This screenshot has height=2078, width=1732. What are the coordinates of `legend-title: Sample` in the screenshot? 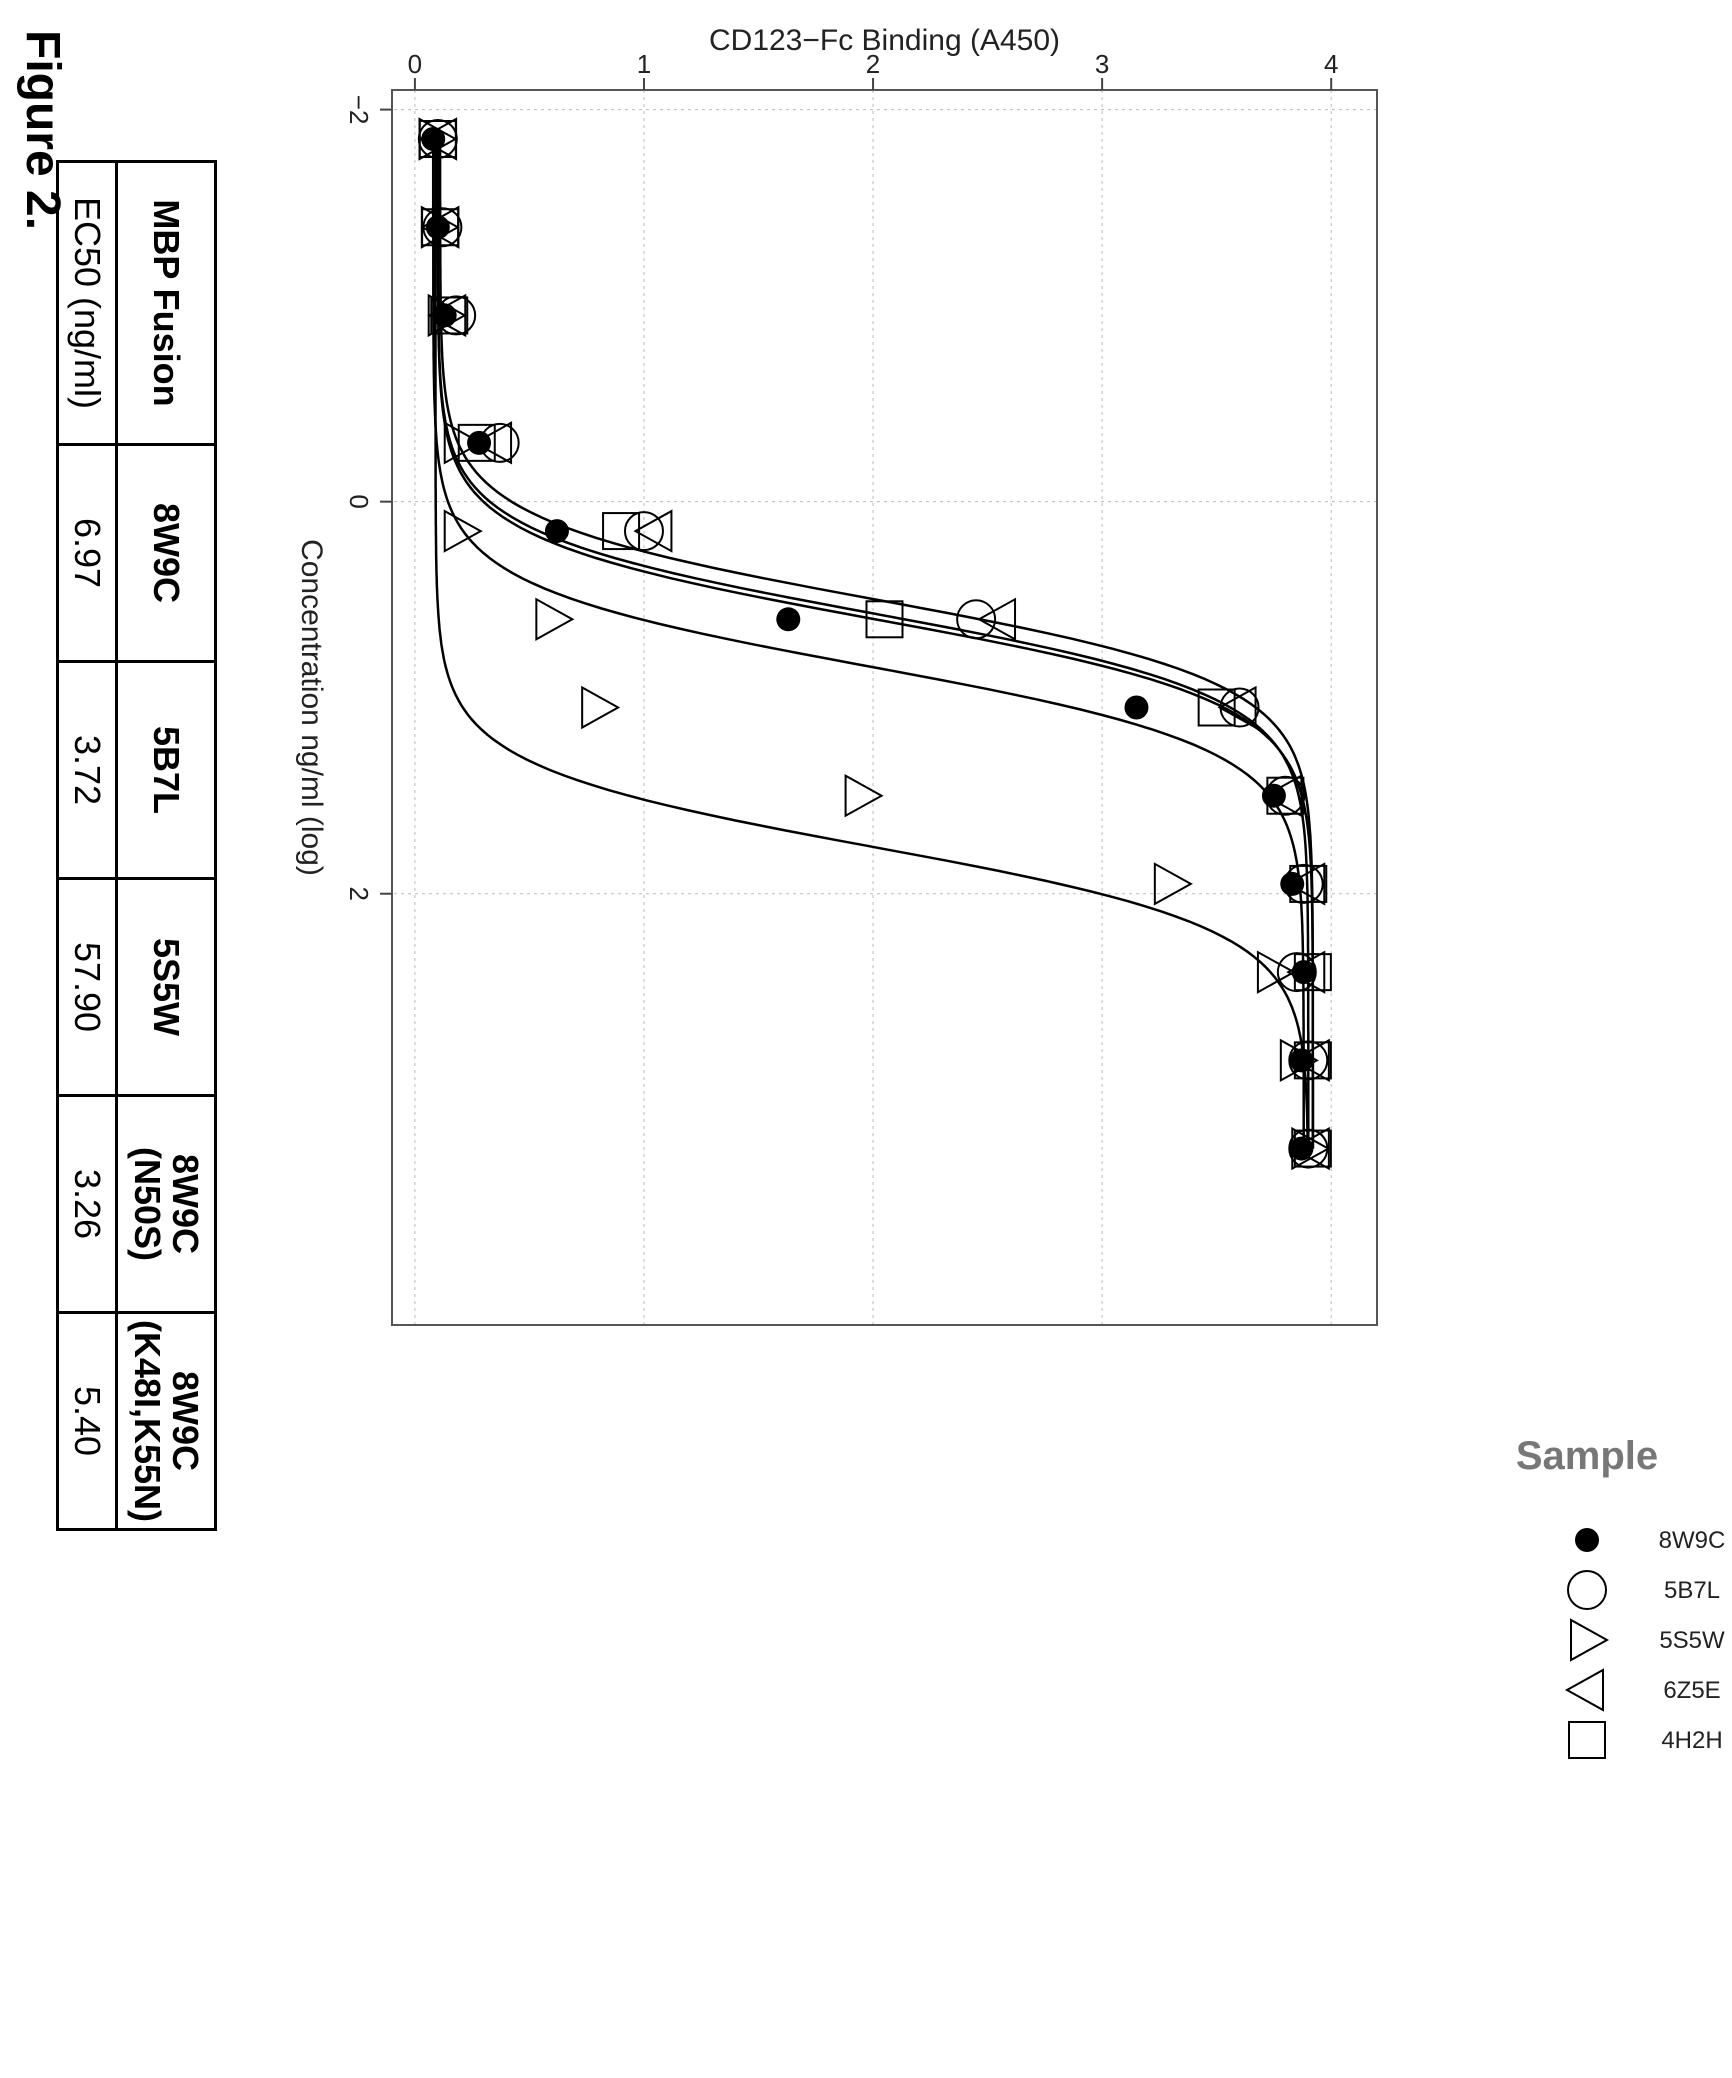 It's located at (1587, 1456).